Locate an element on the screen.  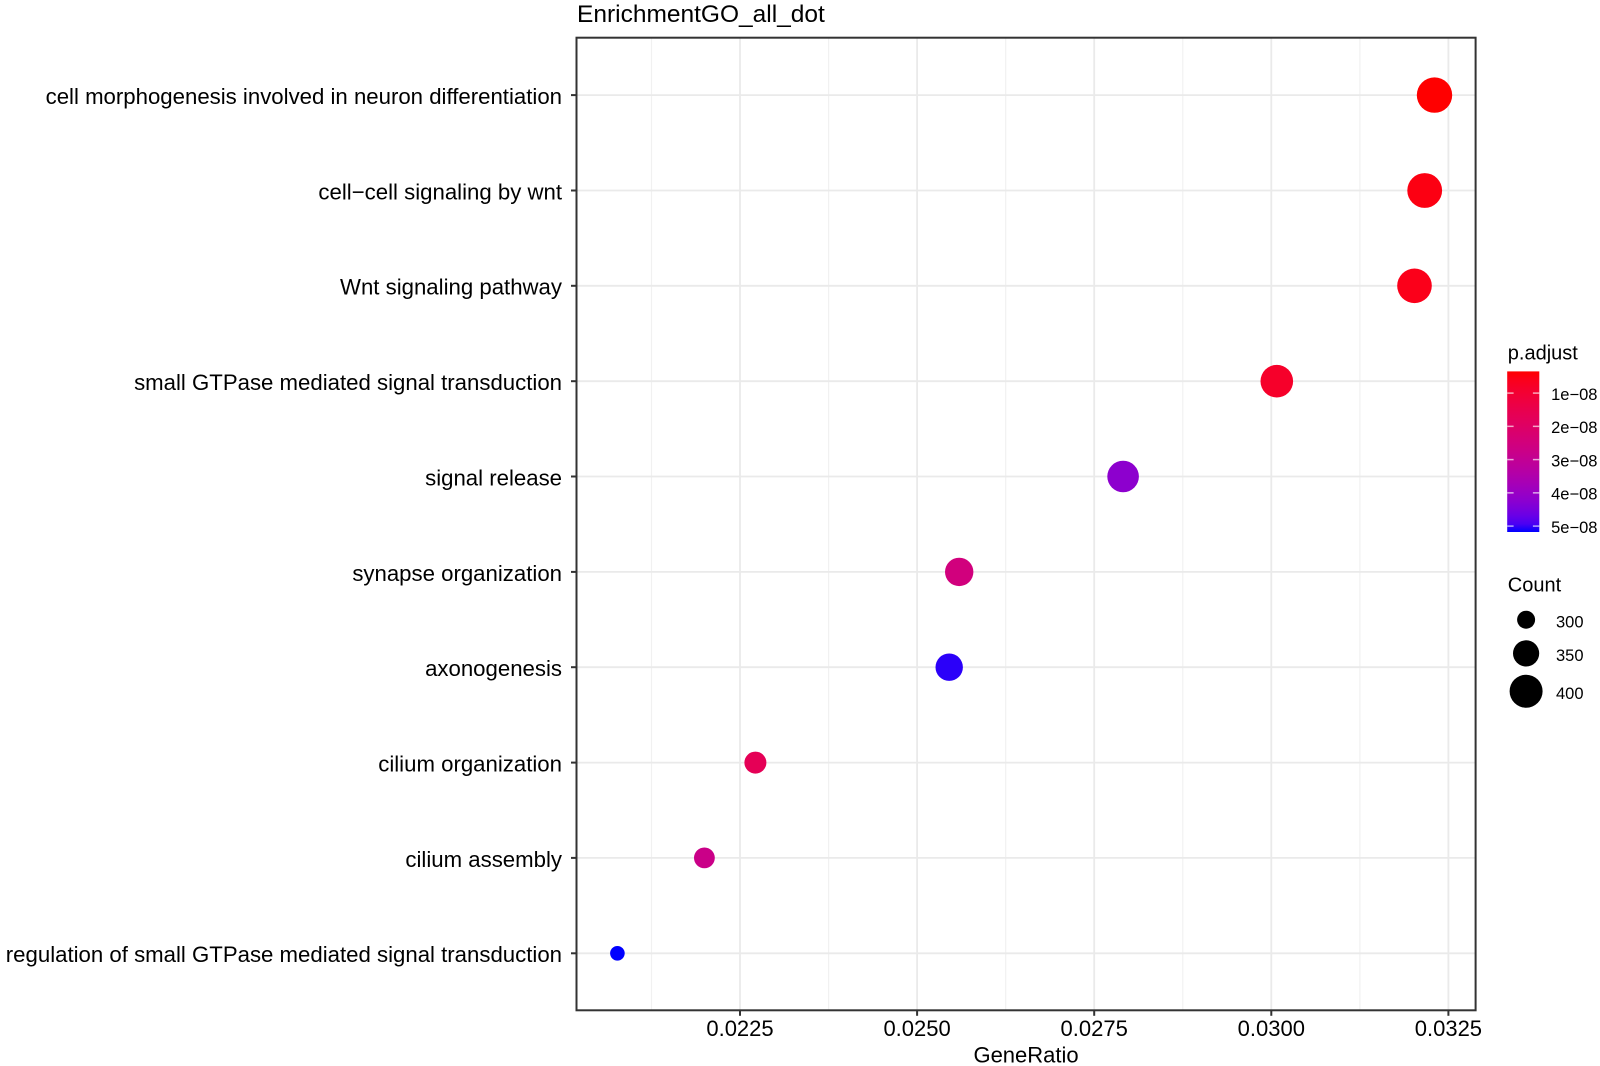
svg-text: p.adjust is located at coordinates (1543, 354).